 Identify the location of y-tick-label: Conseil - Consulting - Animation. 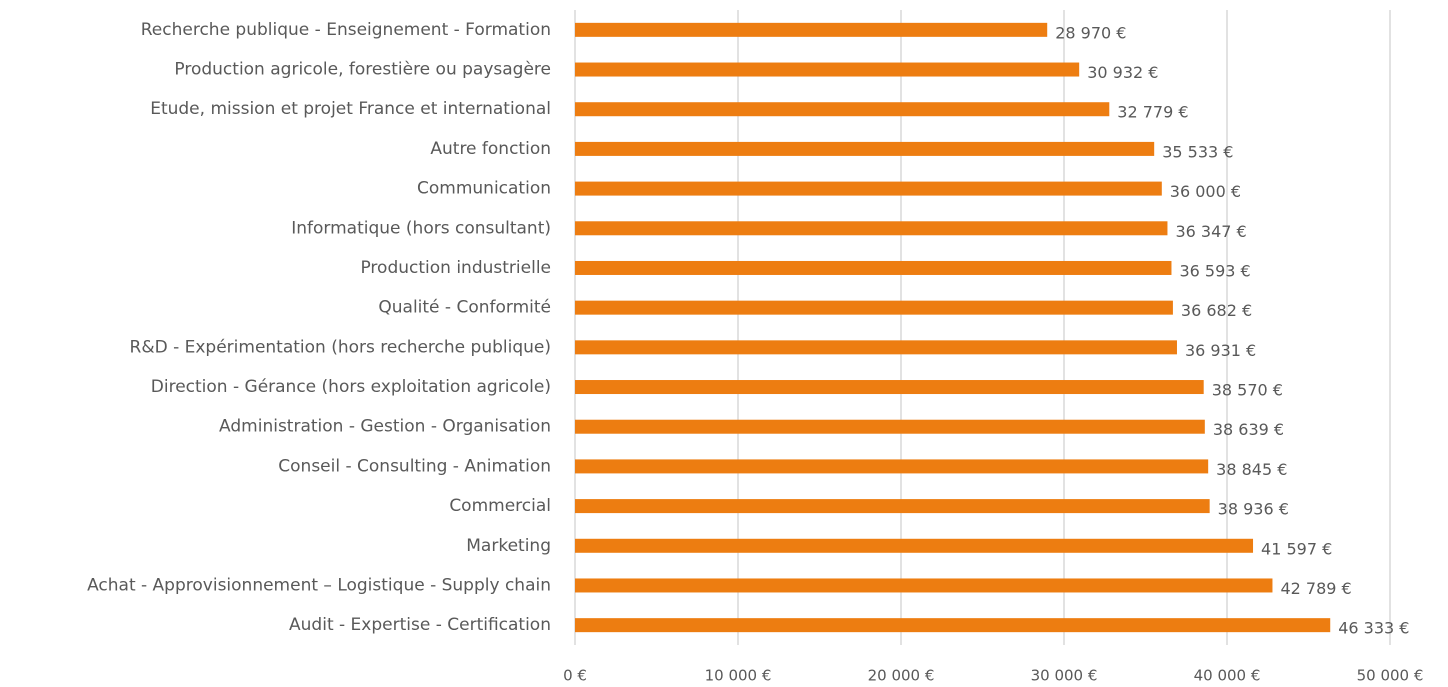
(414, 466).